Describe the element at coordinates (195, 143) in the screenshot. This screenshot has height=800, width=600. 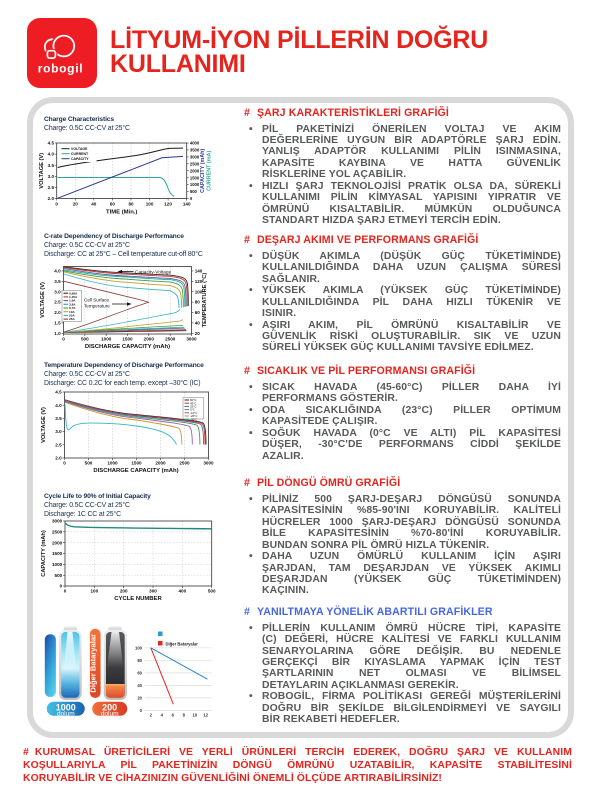
I see `svg-text: 4000` at that location.